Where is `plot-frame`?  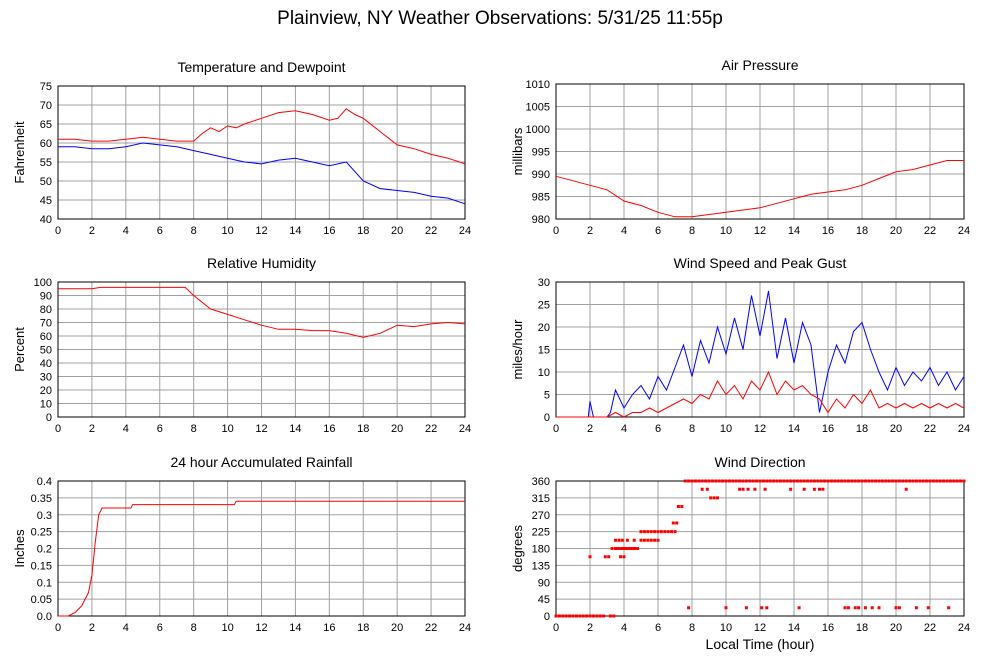
plot-frame is located at coordinates (261, 152).